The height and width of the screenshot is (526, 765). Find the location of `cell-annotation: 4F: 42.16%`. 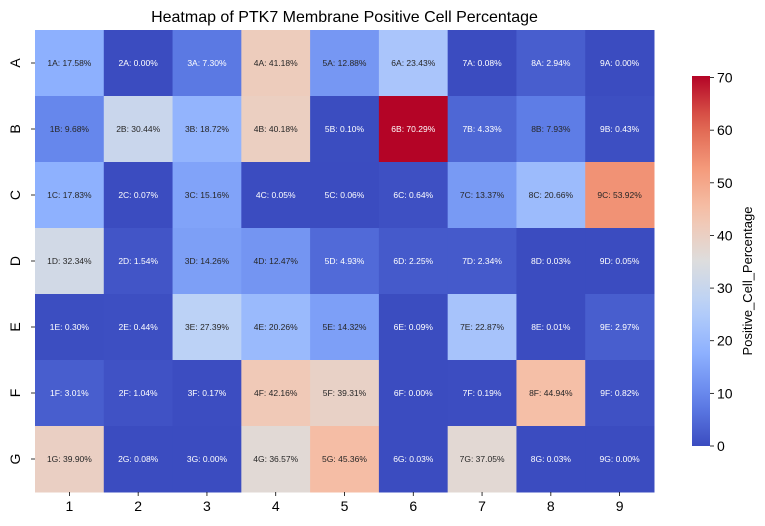

cell-annotation: 4F: 42.16% is located at coordinates (276, 393).